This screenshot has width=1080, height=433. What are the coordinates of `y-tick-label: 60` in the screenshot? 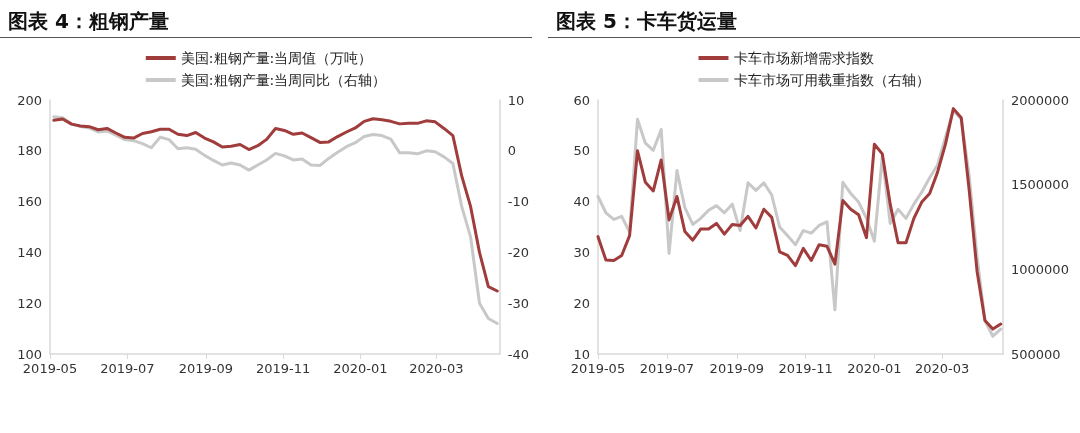 It's located at (581, 100).